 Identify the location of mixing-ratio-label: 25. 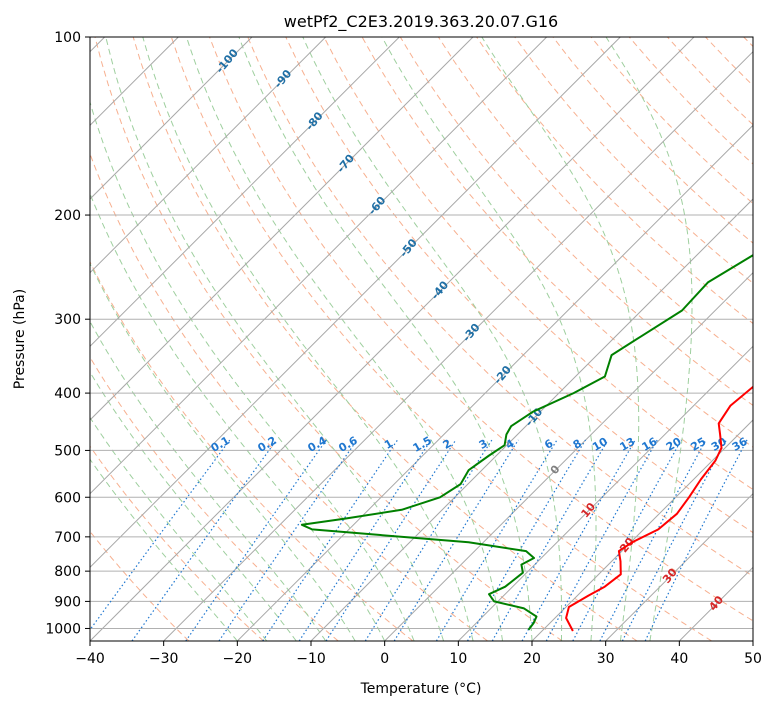
(699, 444).